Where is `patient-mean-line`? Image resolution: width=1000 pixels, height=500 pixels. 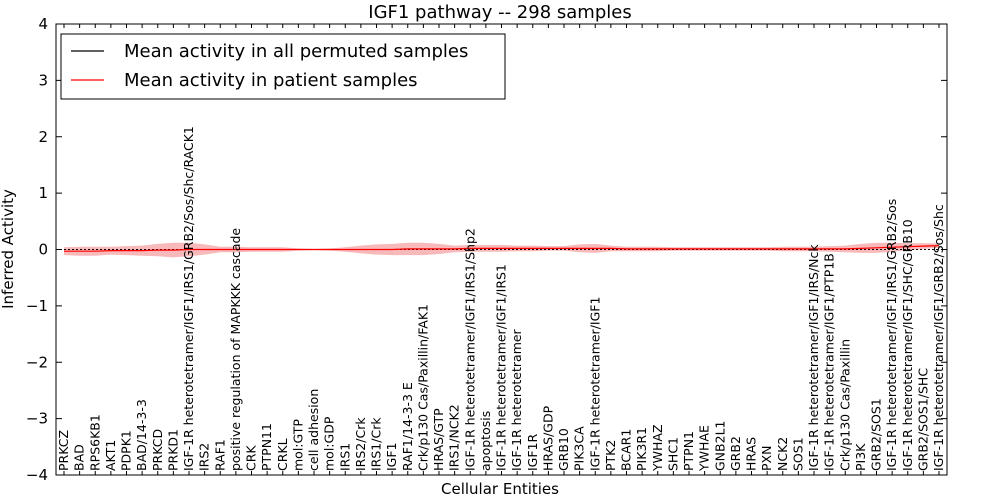
patient-mean-line is located at coordinates (502, 248).